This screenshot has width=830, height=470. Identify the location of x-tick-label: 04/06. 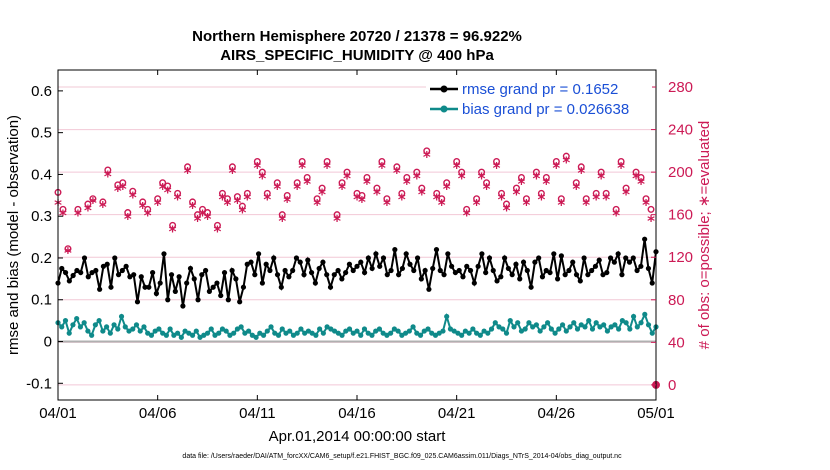
(158, 413).